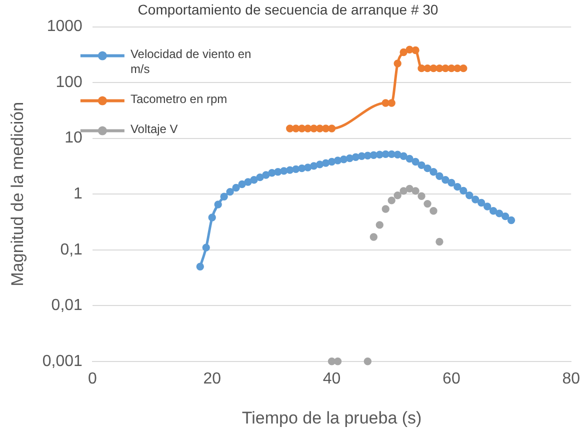 The height and width of the screenshot is (439, 588). What do you see at coordinates (332, 418) in the screenshot?
I see `x-axis-title: Tiempo de la prueba (s)` at bounding box center [332, 418].